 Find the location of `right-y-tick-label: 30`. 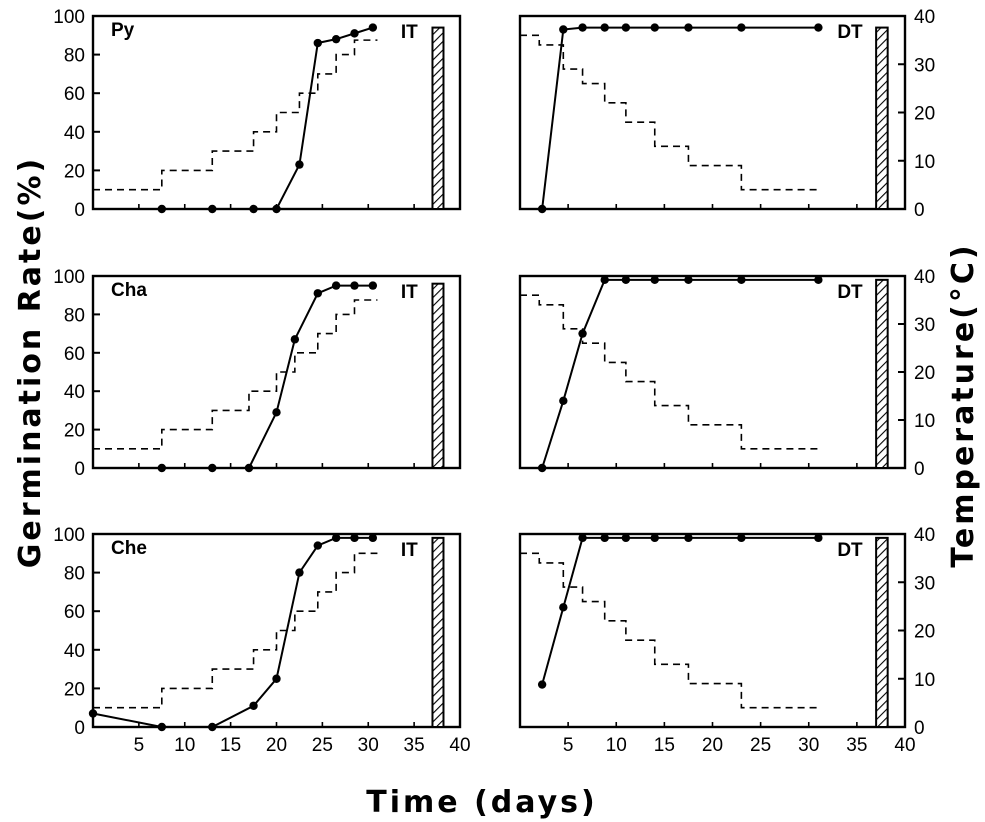

right-y-tick-label: 30 is located at coordinates (924, 325).